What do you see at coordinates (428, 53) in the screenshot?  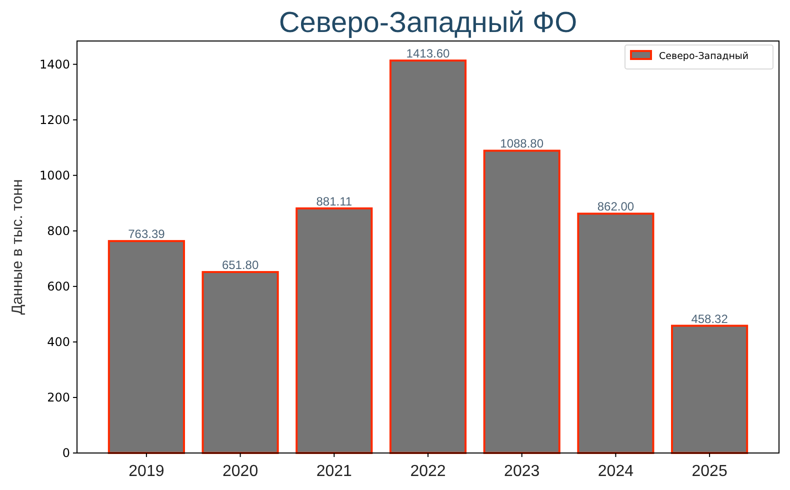 I see `data-label: 1413.60` at bounding box center [428, 53].